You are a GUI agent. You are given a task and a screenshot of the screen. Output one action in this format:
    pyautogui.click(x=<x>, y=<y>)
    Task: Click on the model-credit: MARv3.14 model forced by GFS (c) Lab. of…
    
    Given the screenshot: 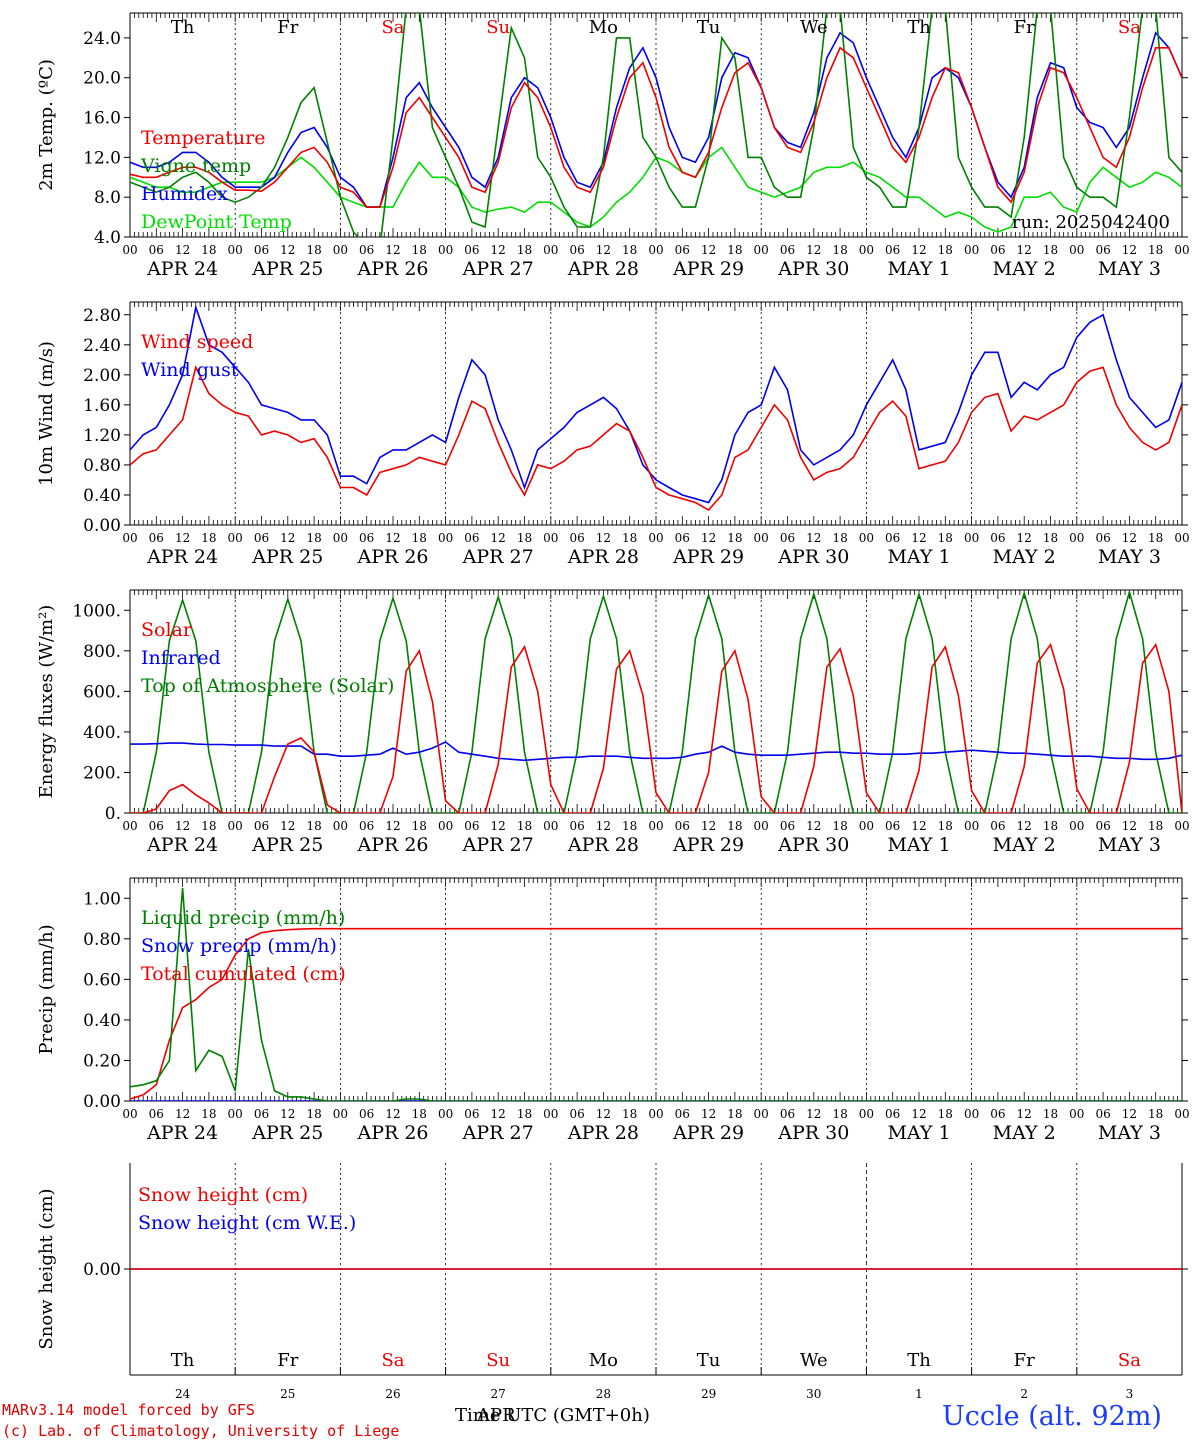 What is the action you would take?
    pyautogui.click(x=200, y=1421)
    